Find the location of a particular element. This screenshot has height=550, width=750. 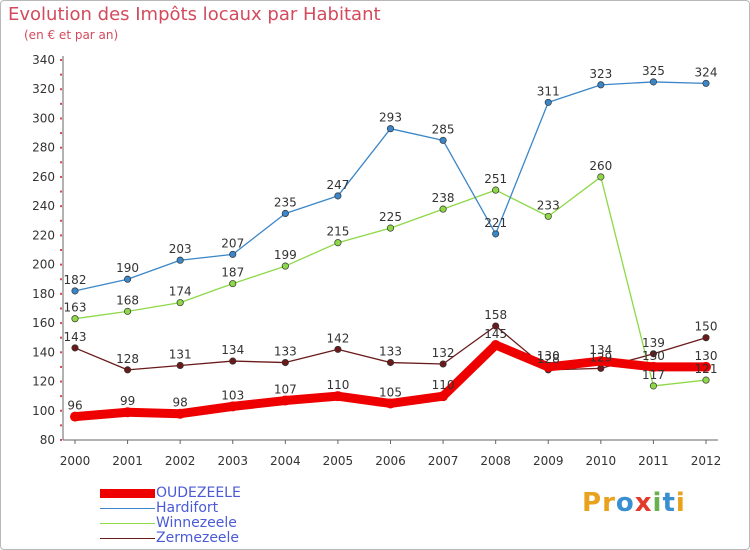

data-label-hardifort: 182 is located at coordinates (75, 280).